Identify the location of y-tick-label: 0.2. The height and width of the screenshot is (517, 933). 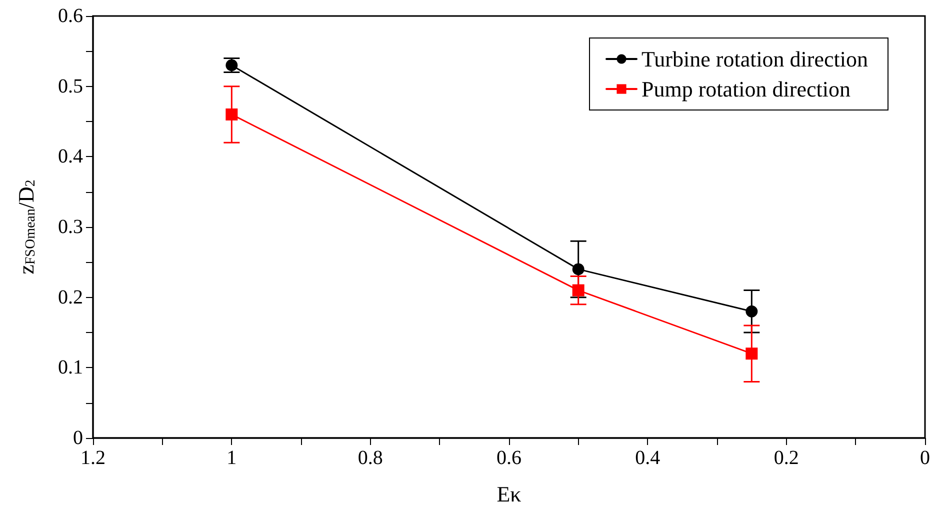
(70, 297).